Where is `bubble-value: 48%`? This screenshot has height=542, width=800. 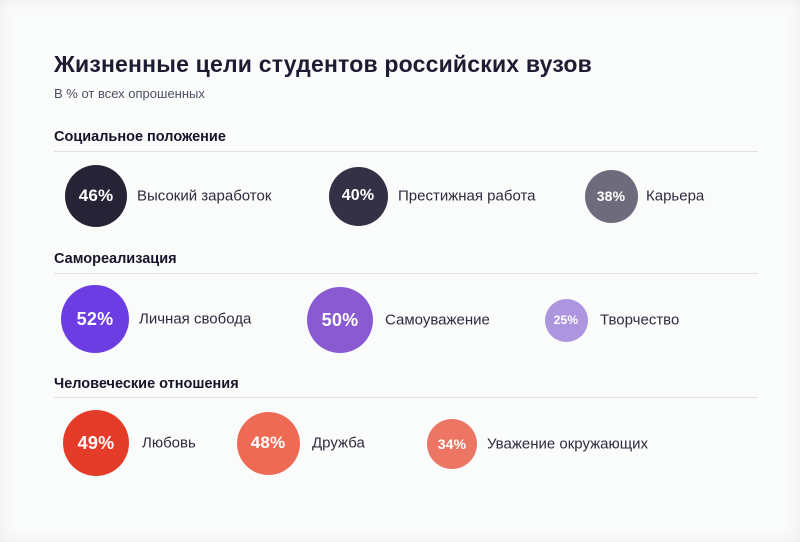
bubble-value: 48% is located at coordinates (268, 443).